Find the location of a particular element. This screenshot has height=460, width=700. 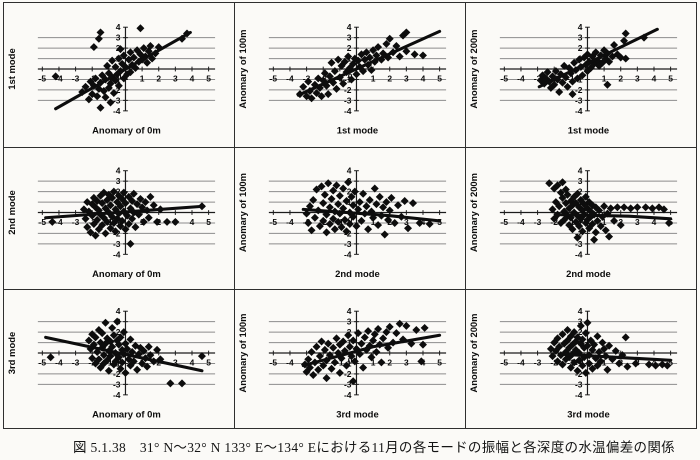

x-tick-label: 3 is located at coordinates (175, 78).